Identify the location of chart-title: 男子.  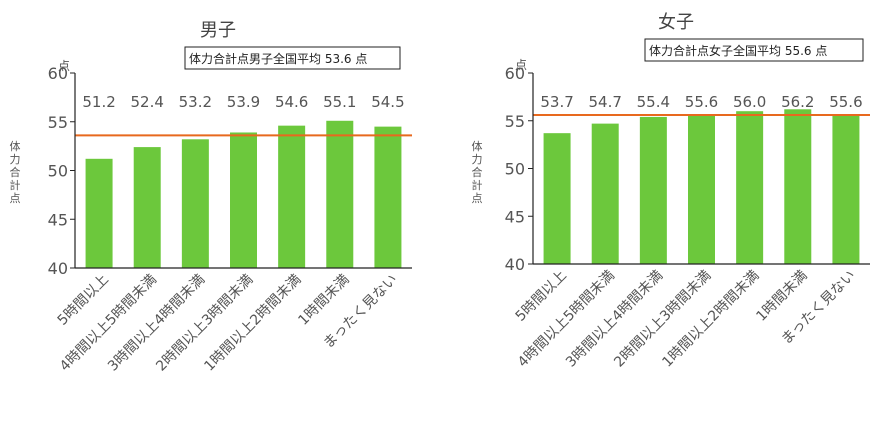
(218, 30).